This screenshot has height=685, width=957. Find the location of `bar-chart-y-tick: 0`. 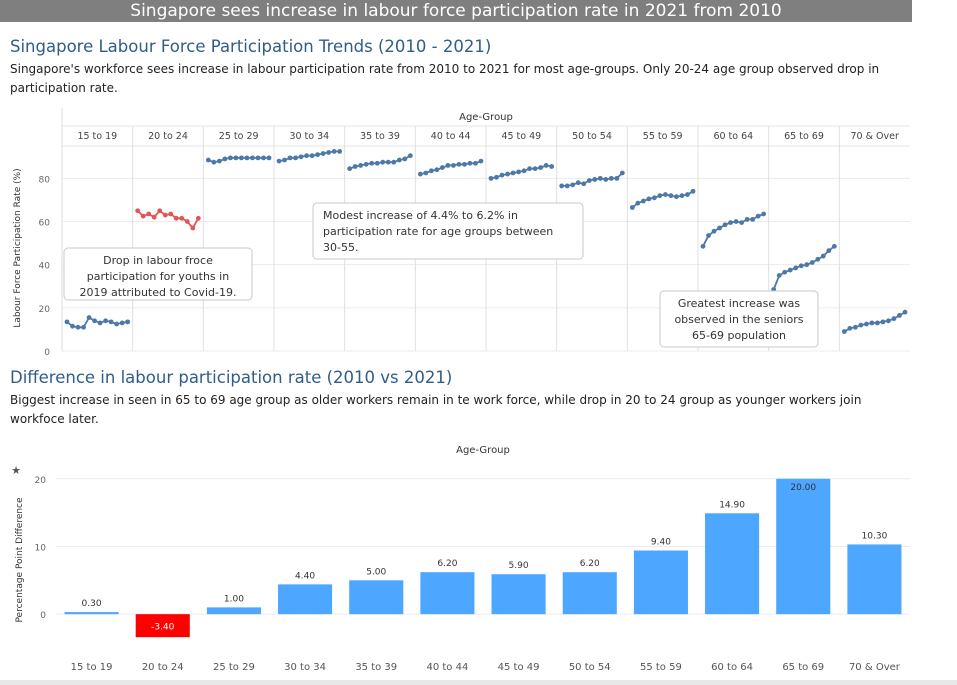

bar-chart-y-tick: 0 is located at coordinates (43, 616).